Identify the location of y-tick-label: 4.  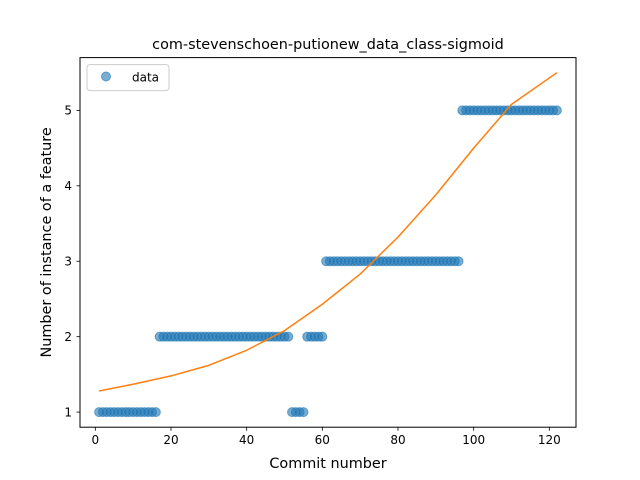
(68, 186).